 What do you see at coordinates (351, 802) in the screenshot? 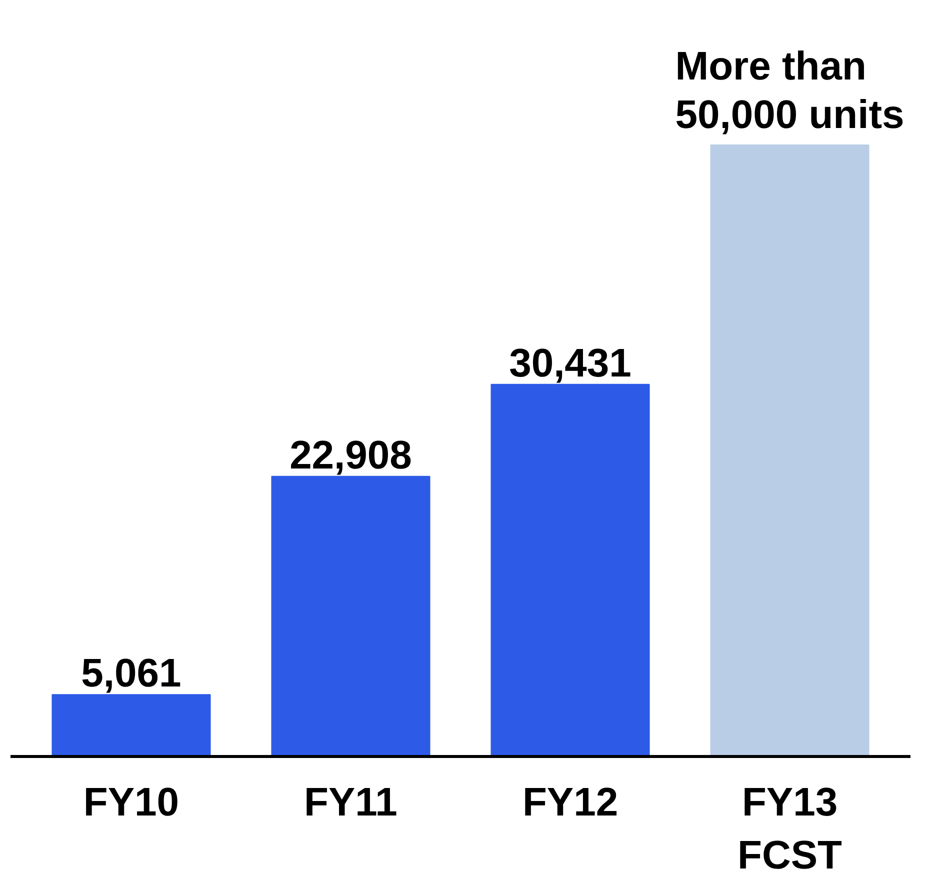
I see `x-tick-label: FY11` at bounding box center [351, 802].